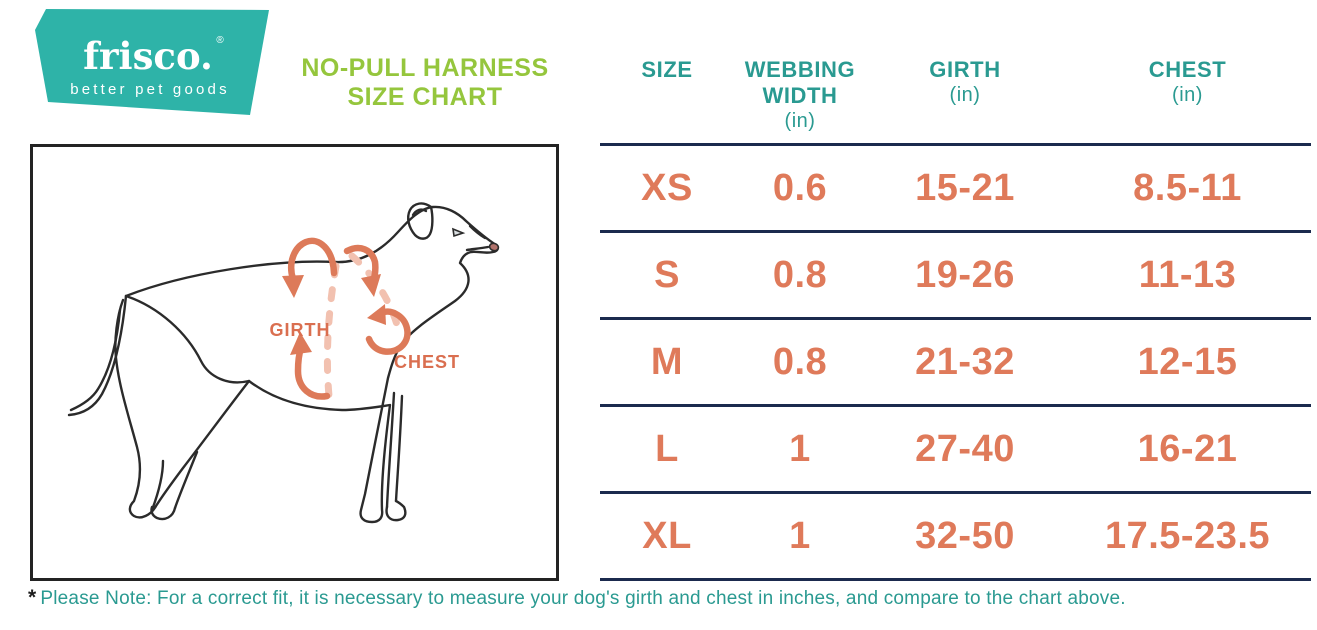  Describe the element at coordinates (667, 274) in the screenshot. I see `cell-size: S` at that location.